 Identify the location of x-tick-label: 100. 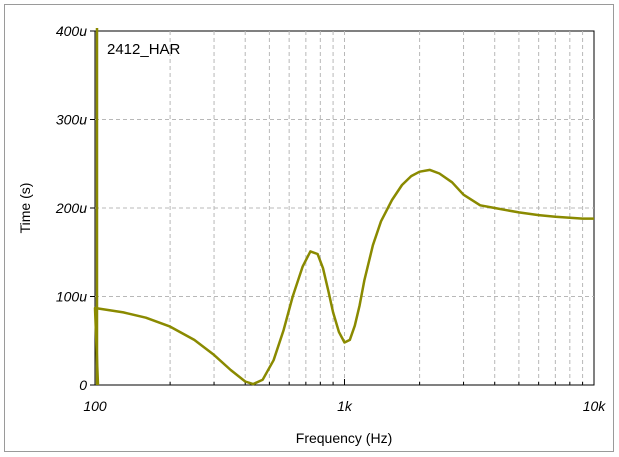
(95, 406).